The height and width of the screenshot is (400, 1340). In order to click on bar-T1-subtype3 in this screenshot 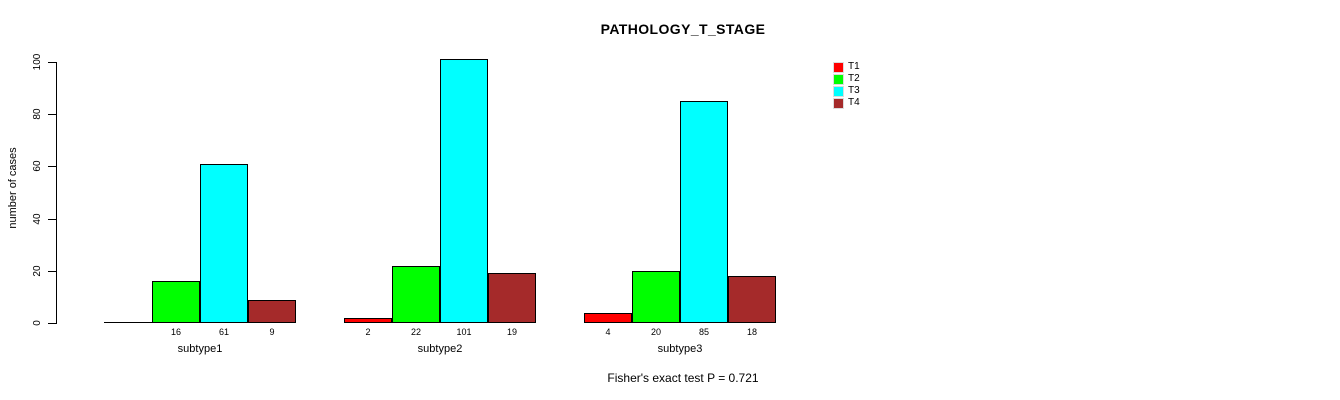, I will do `click(608, 318)`.